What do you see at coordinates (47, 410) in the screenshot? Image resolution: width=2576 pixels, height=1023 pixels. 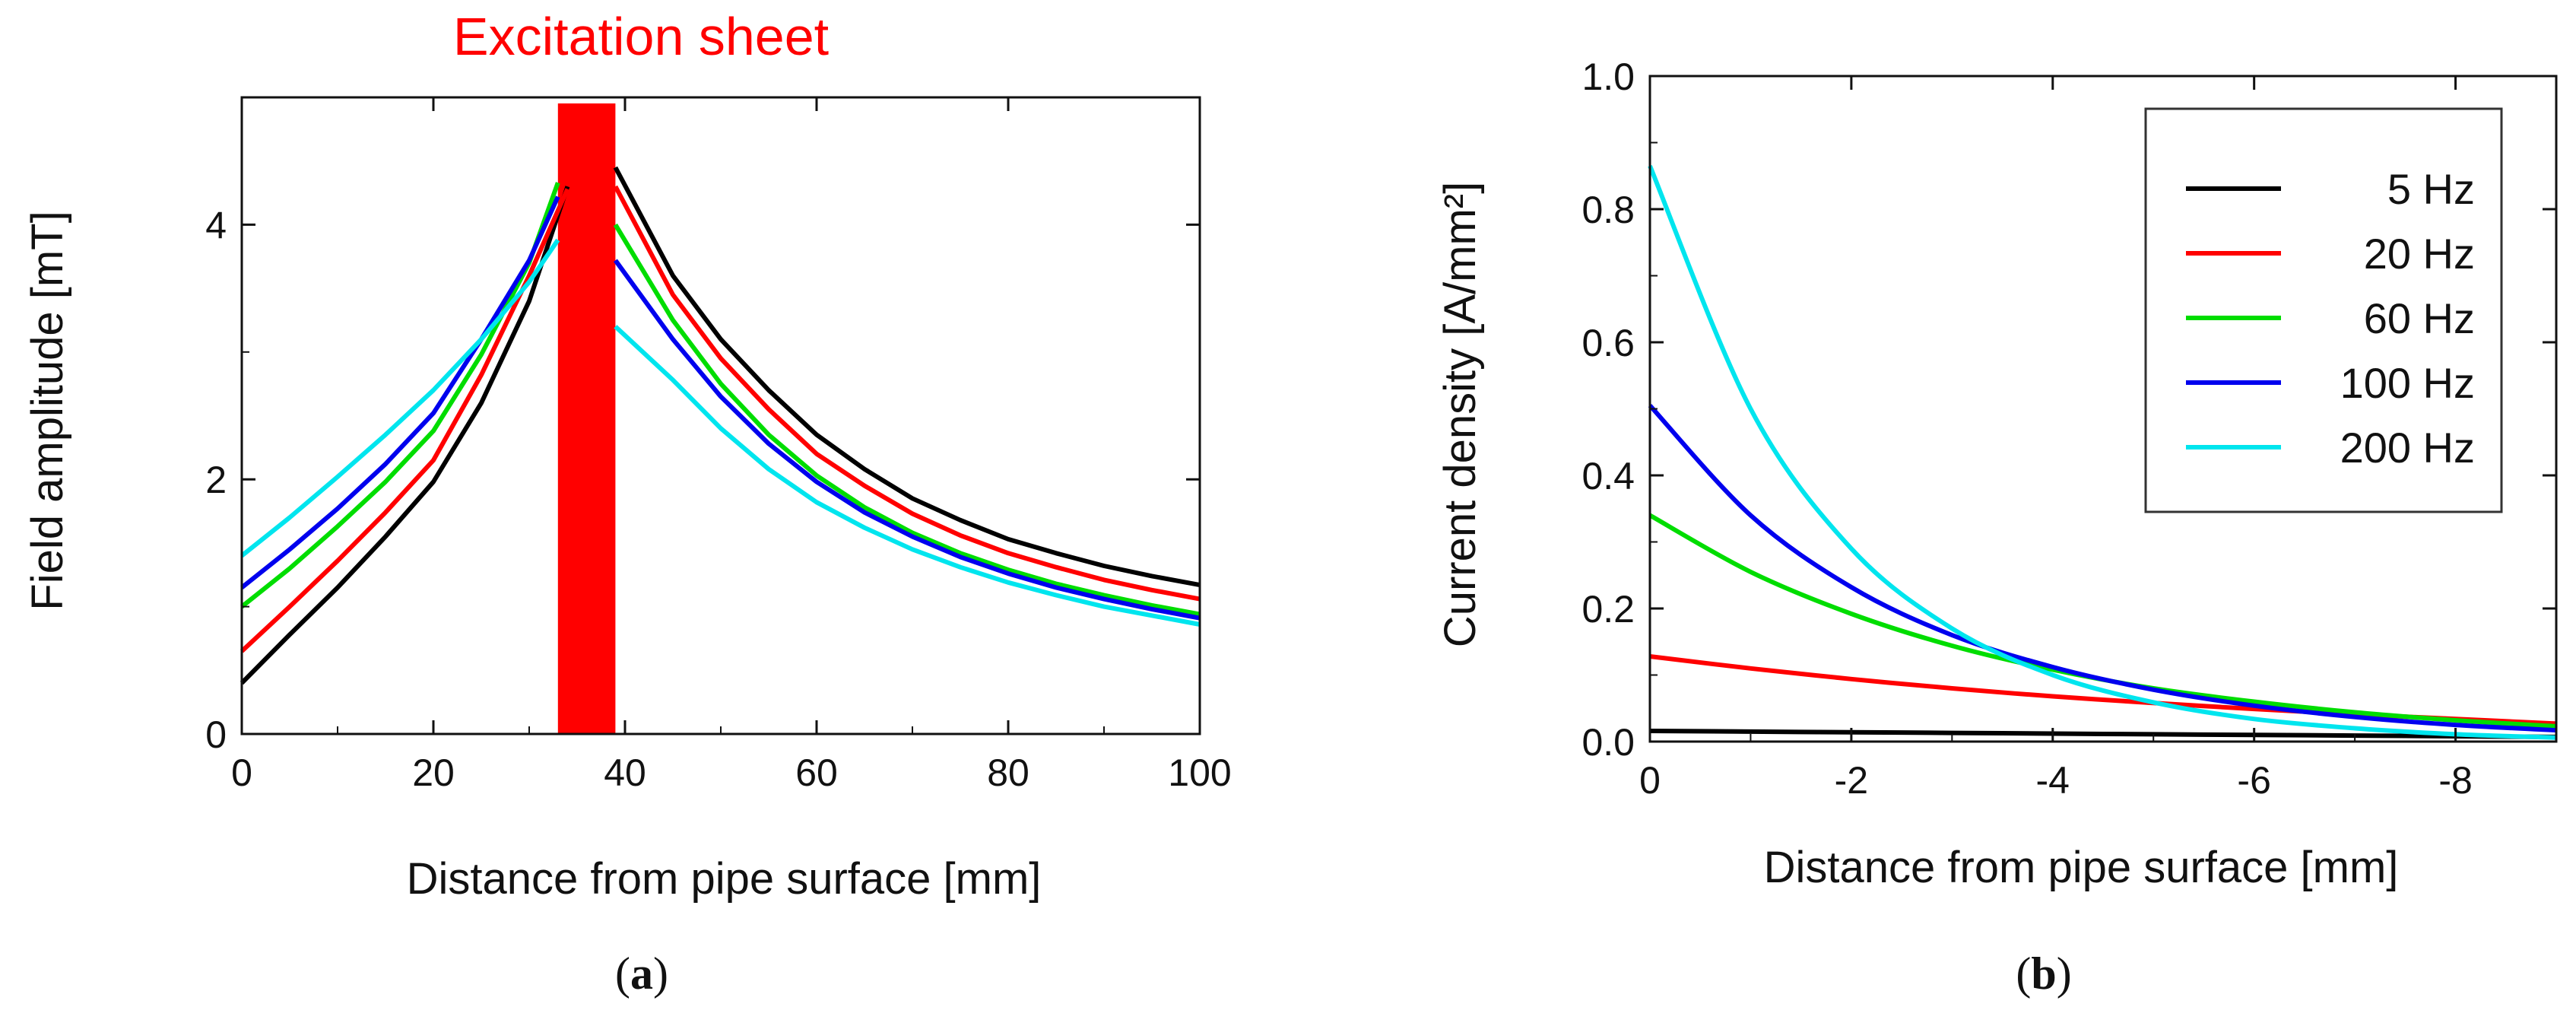 I see `panel-a-y-axis-title: Field amplitude [mT]` at bounding box center [47, 410].